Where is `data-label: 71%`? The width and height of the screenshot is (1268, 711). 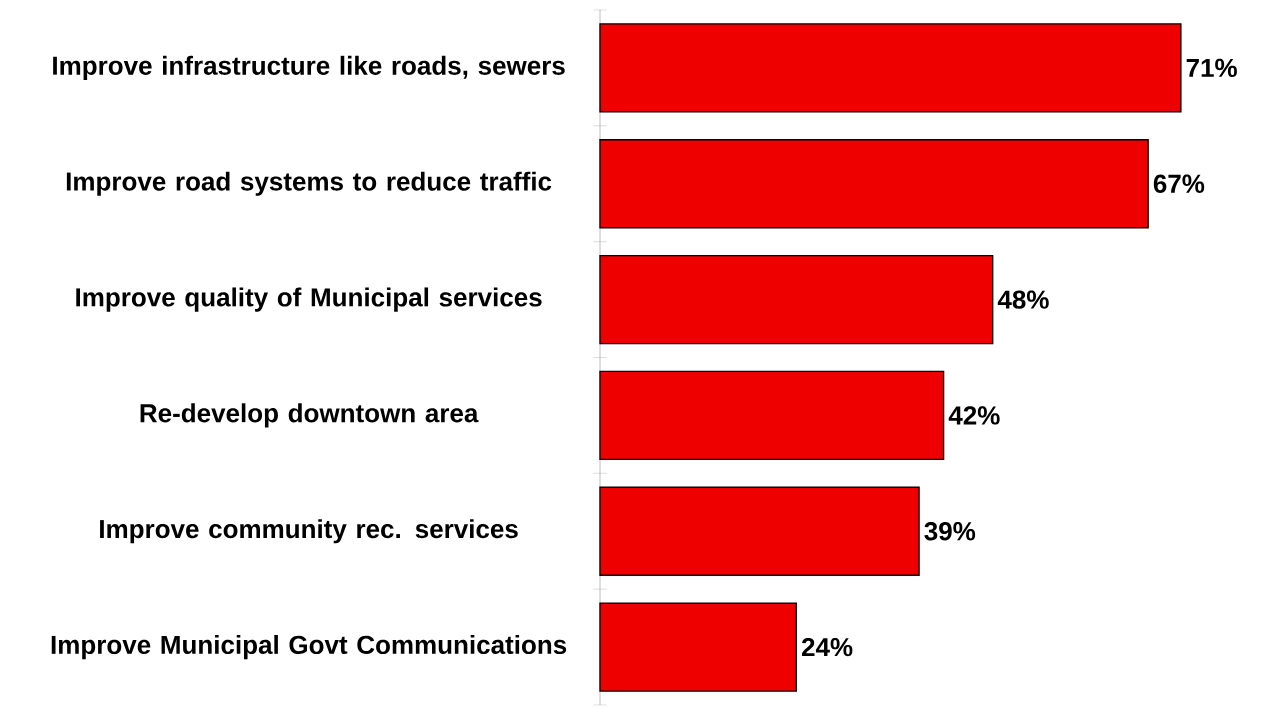 data-label: 71% is located at coordinates (1211, 68).